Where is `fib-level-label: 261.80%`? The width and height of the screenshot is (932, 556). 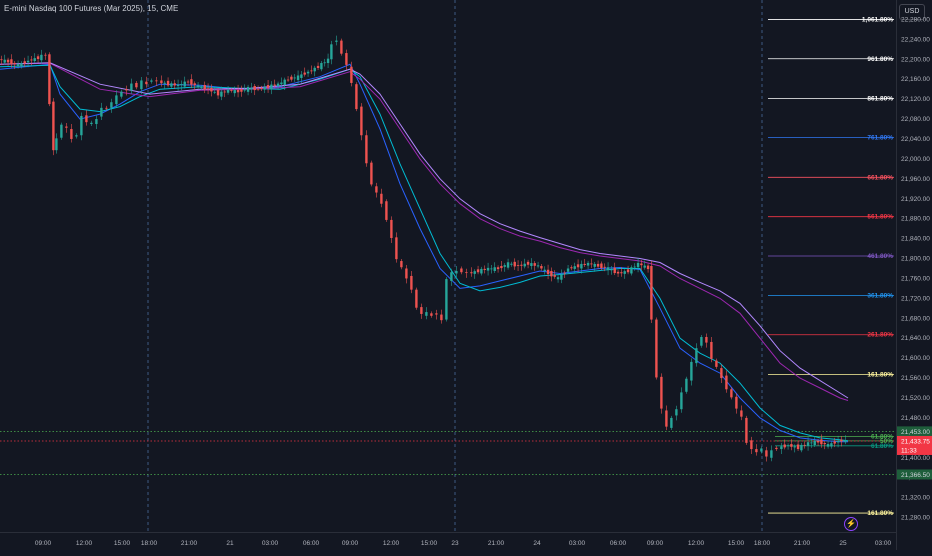 fib-level-label: 261.80% is located at coordinates (880, 335).